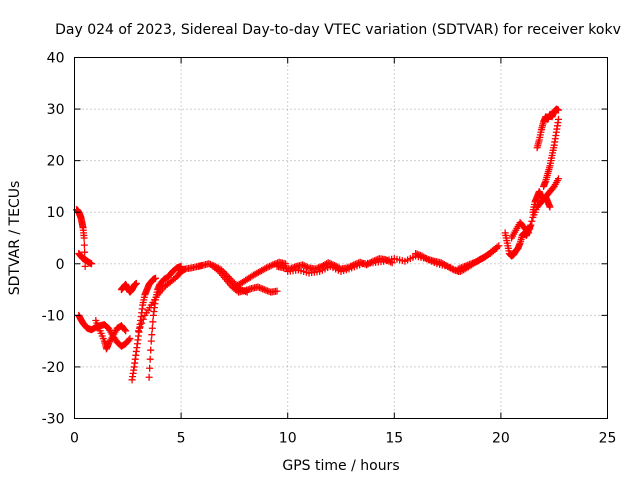 This screenshot has height=480, width=640. Describe the element at coordinates (56, 59) in the screenshot. I see `y-tick-label: 40` at that location.